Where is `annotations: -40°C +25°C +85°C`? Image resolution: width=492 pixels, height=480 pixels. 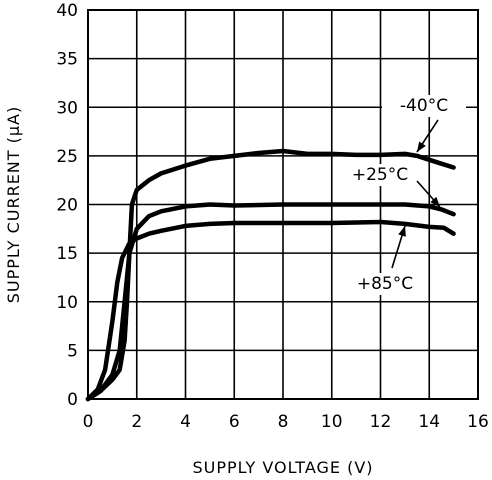 annotations: -40°C +25°C +85°C is located at coordinates (402, 195).